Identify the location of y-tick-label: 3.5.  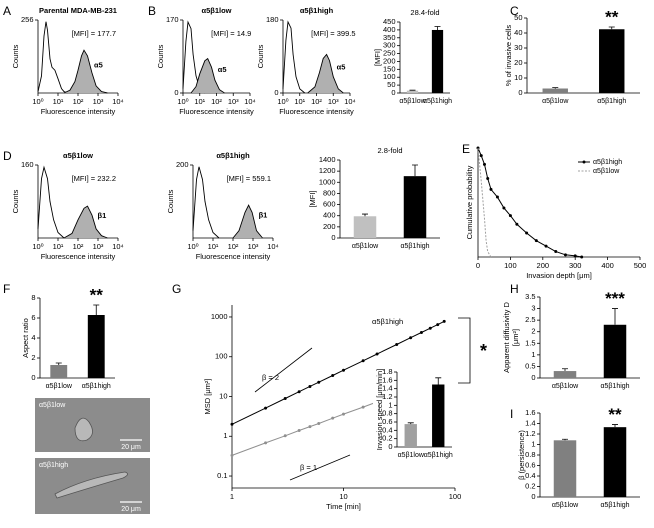
(530, 296).